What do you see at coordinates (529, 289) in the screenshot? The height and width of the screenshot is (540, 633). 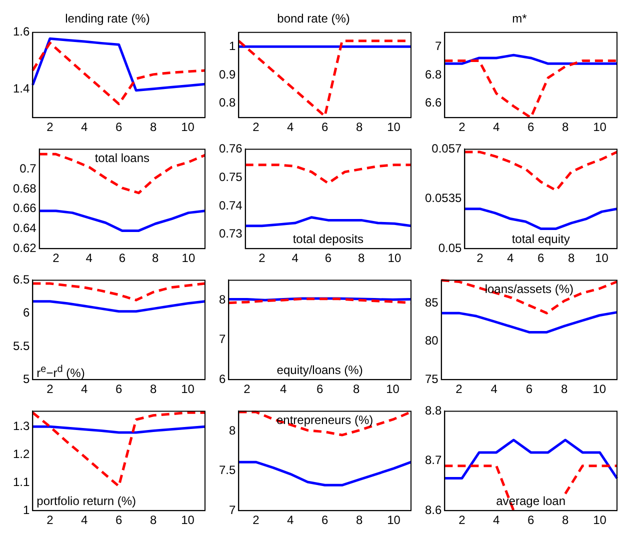 I see `annotation: loans/assets (%)` at bounding box center [529, 289].